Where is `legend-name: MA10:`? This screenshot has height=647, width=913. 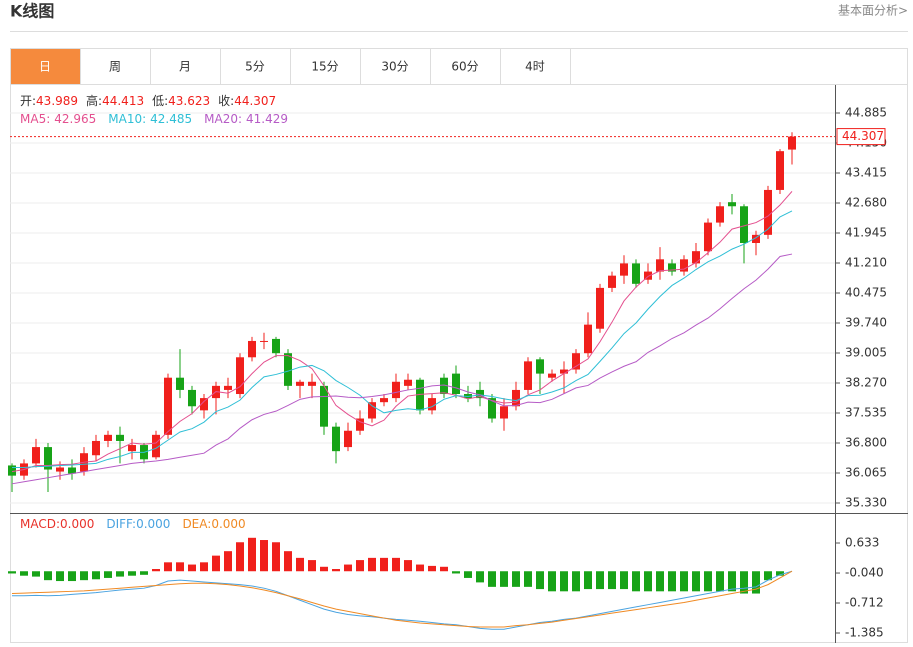 legend-name: MA10: is located at coordinates (127, 119).